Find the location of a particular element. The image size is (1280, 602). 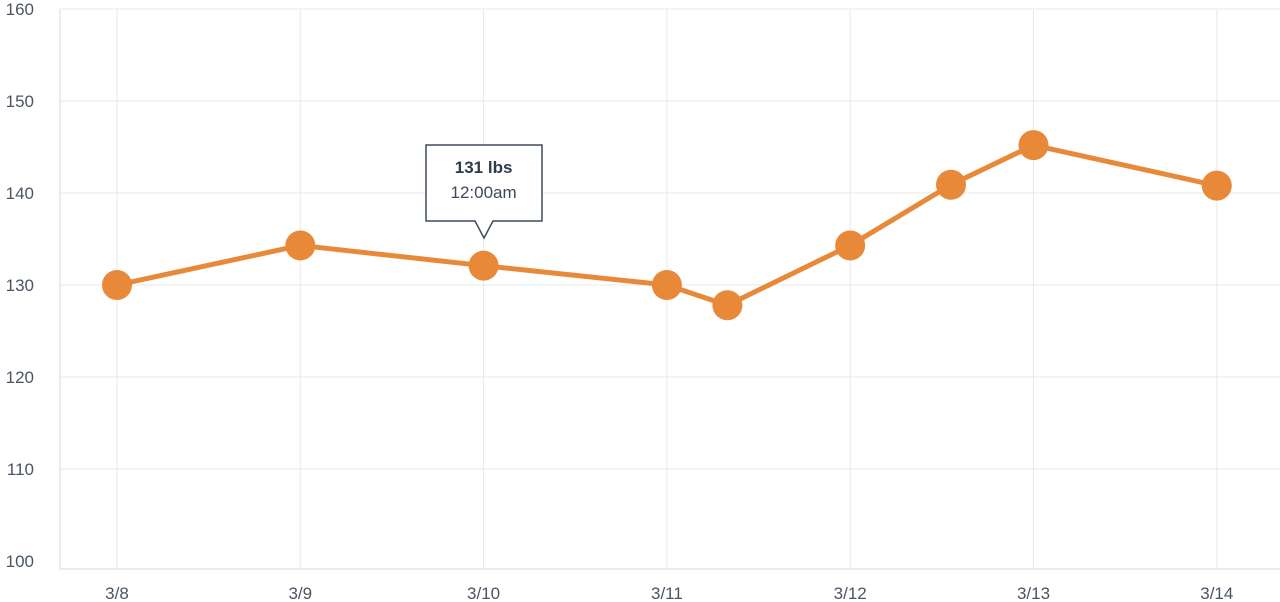

y-axis-tick-labels: 160 150 140 130 120 110 100 is located at coordinates (20, 285).